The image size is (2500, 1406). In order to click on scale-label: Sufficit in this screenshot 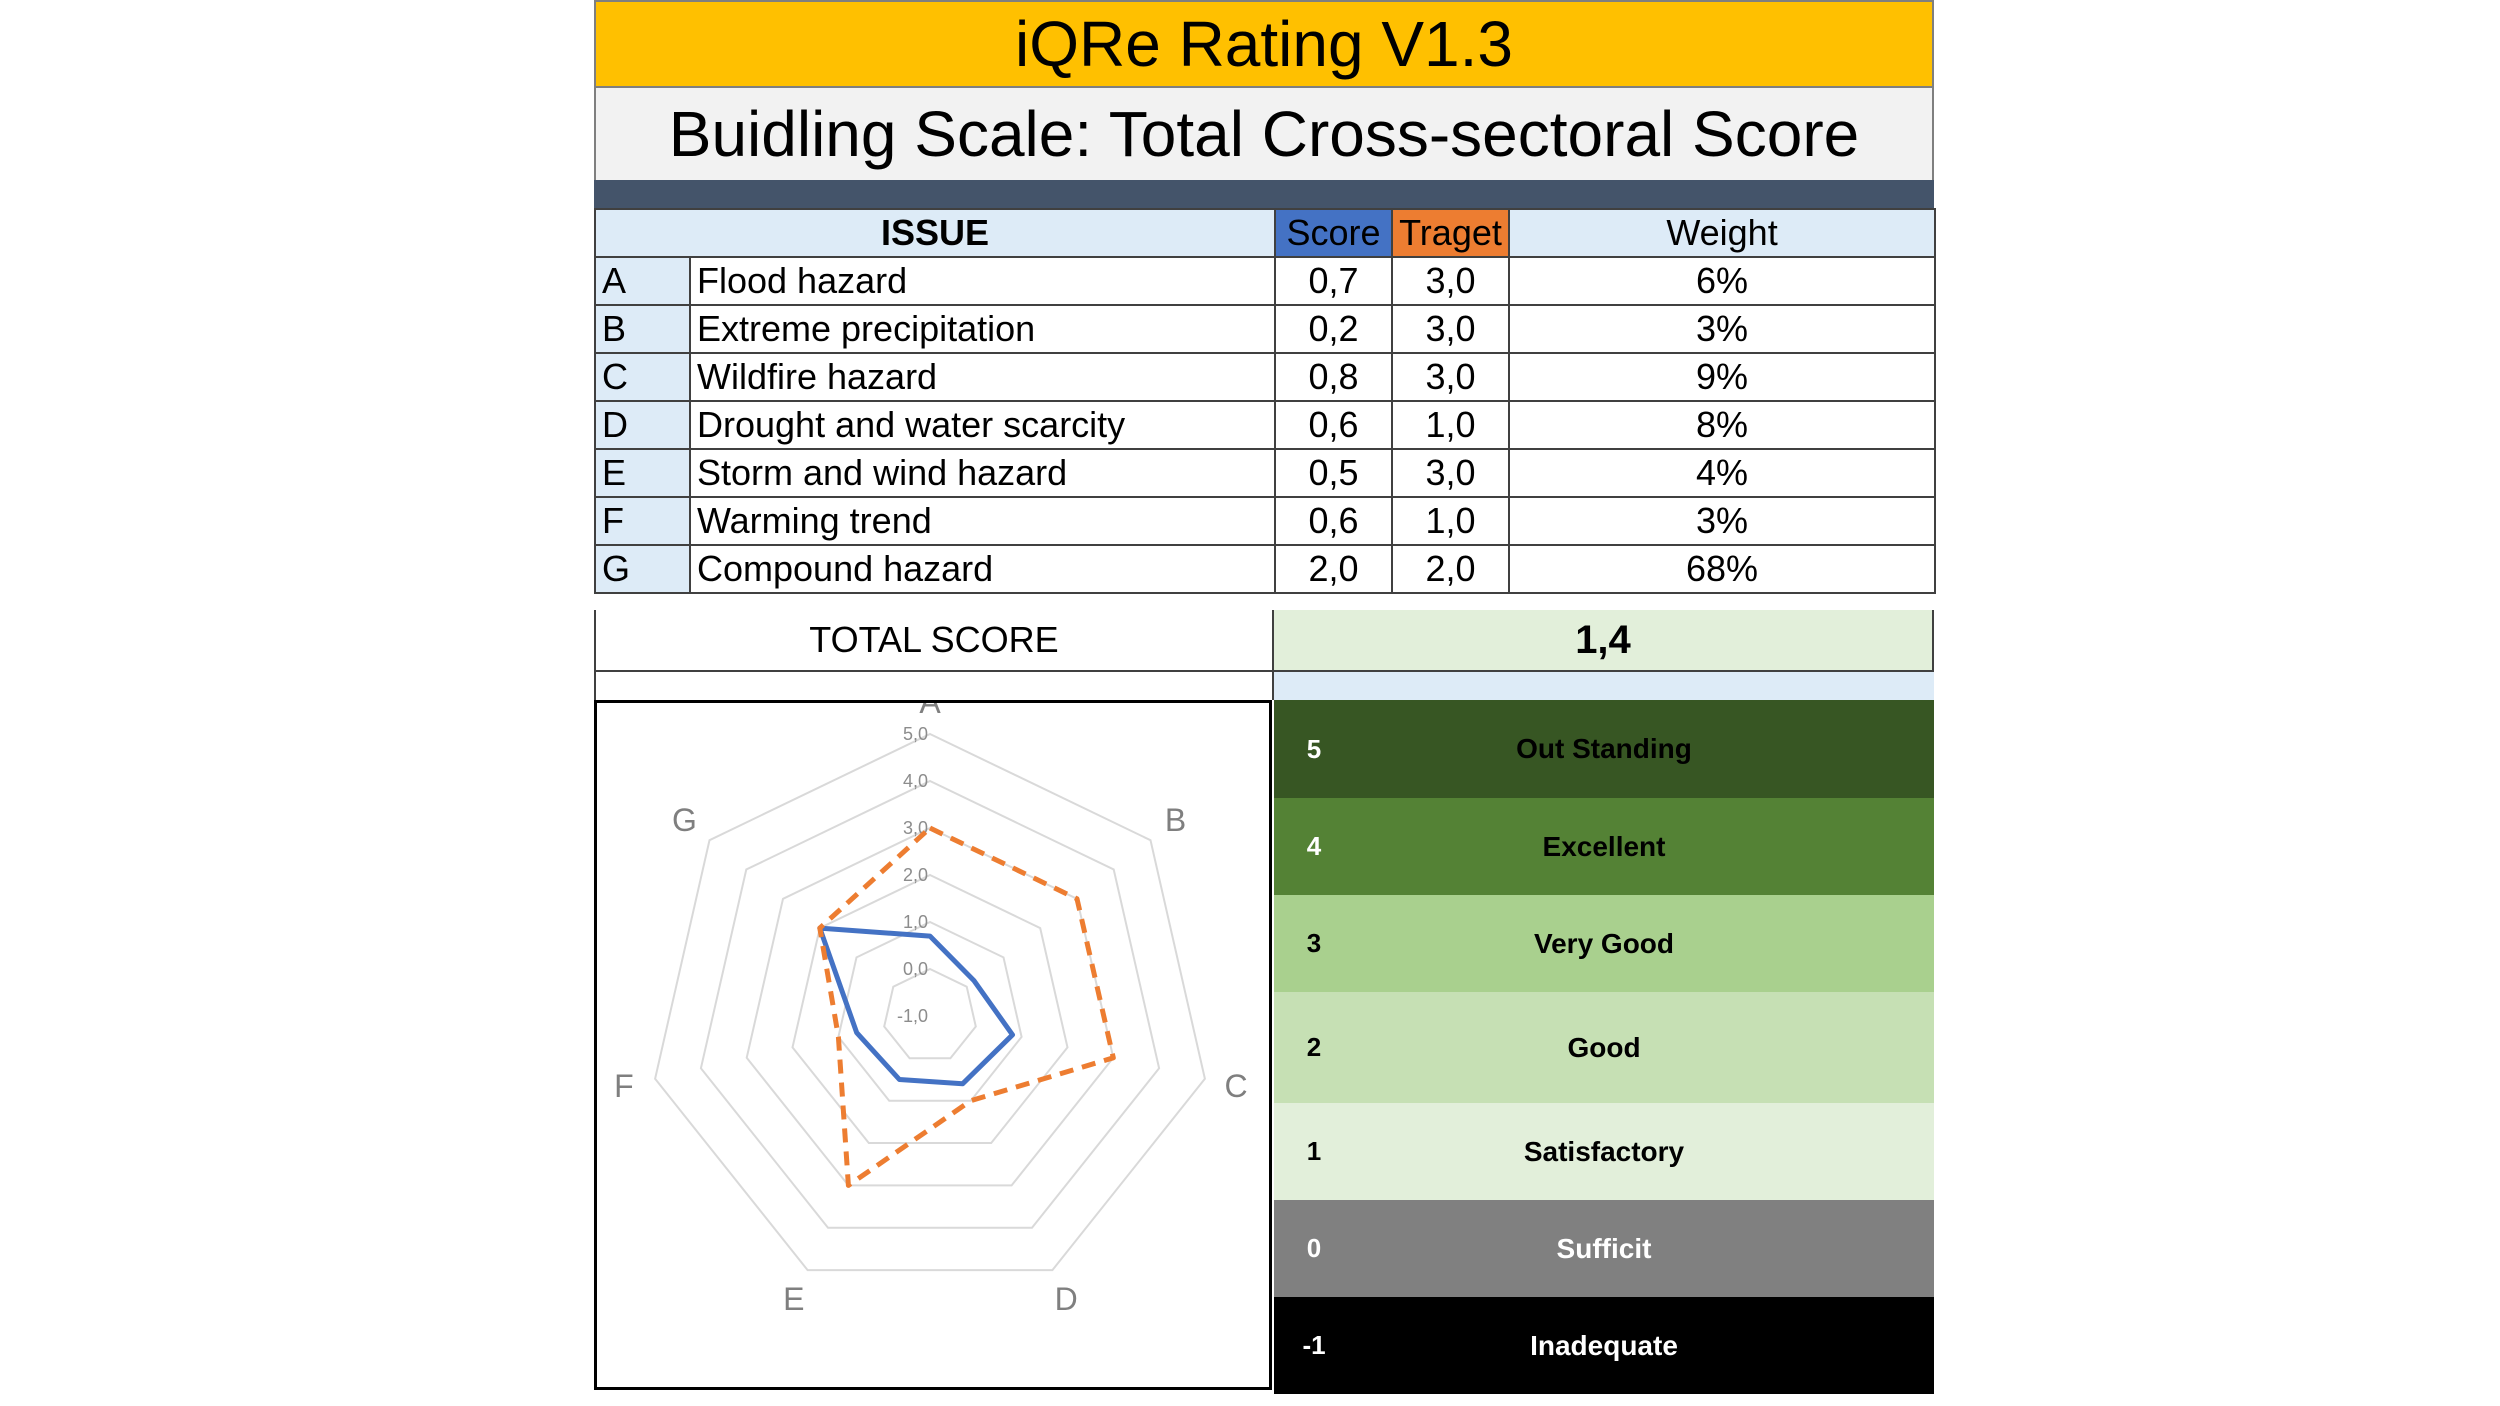, I will do `click(1604, 1248)`.